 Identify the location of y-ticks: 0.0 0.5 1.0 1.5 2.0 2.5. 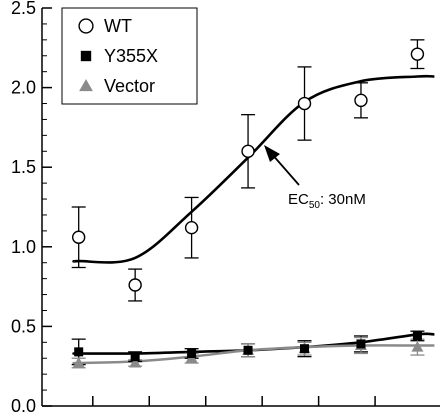
(31, 208).